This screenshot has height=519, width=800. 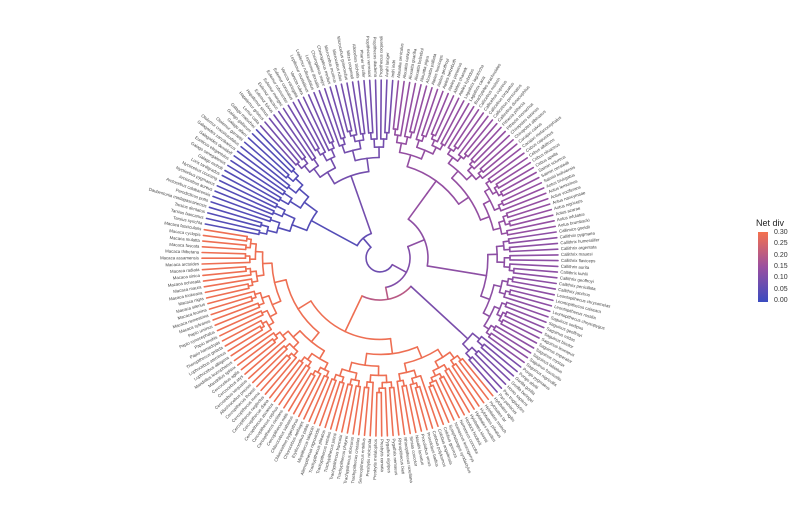 I want to click on tip-label: Pygathrix nemaeus, so click(x=395, y=456).